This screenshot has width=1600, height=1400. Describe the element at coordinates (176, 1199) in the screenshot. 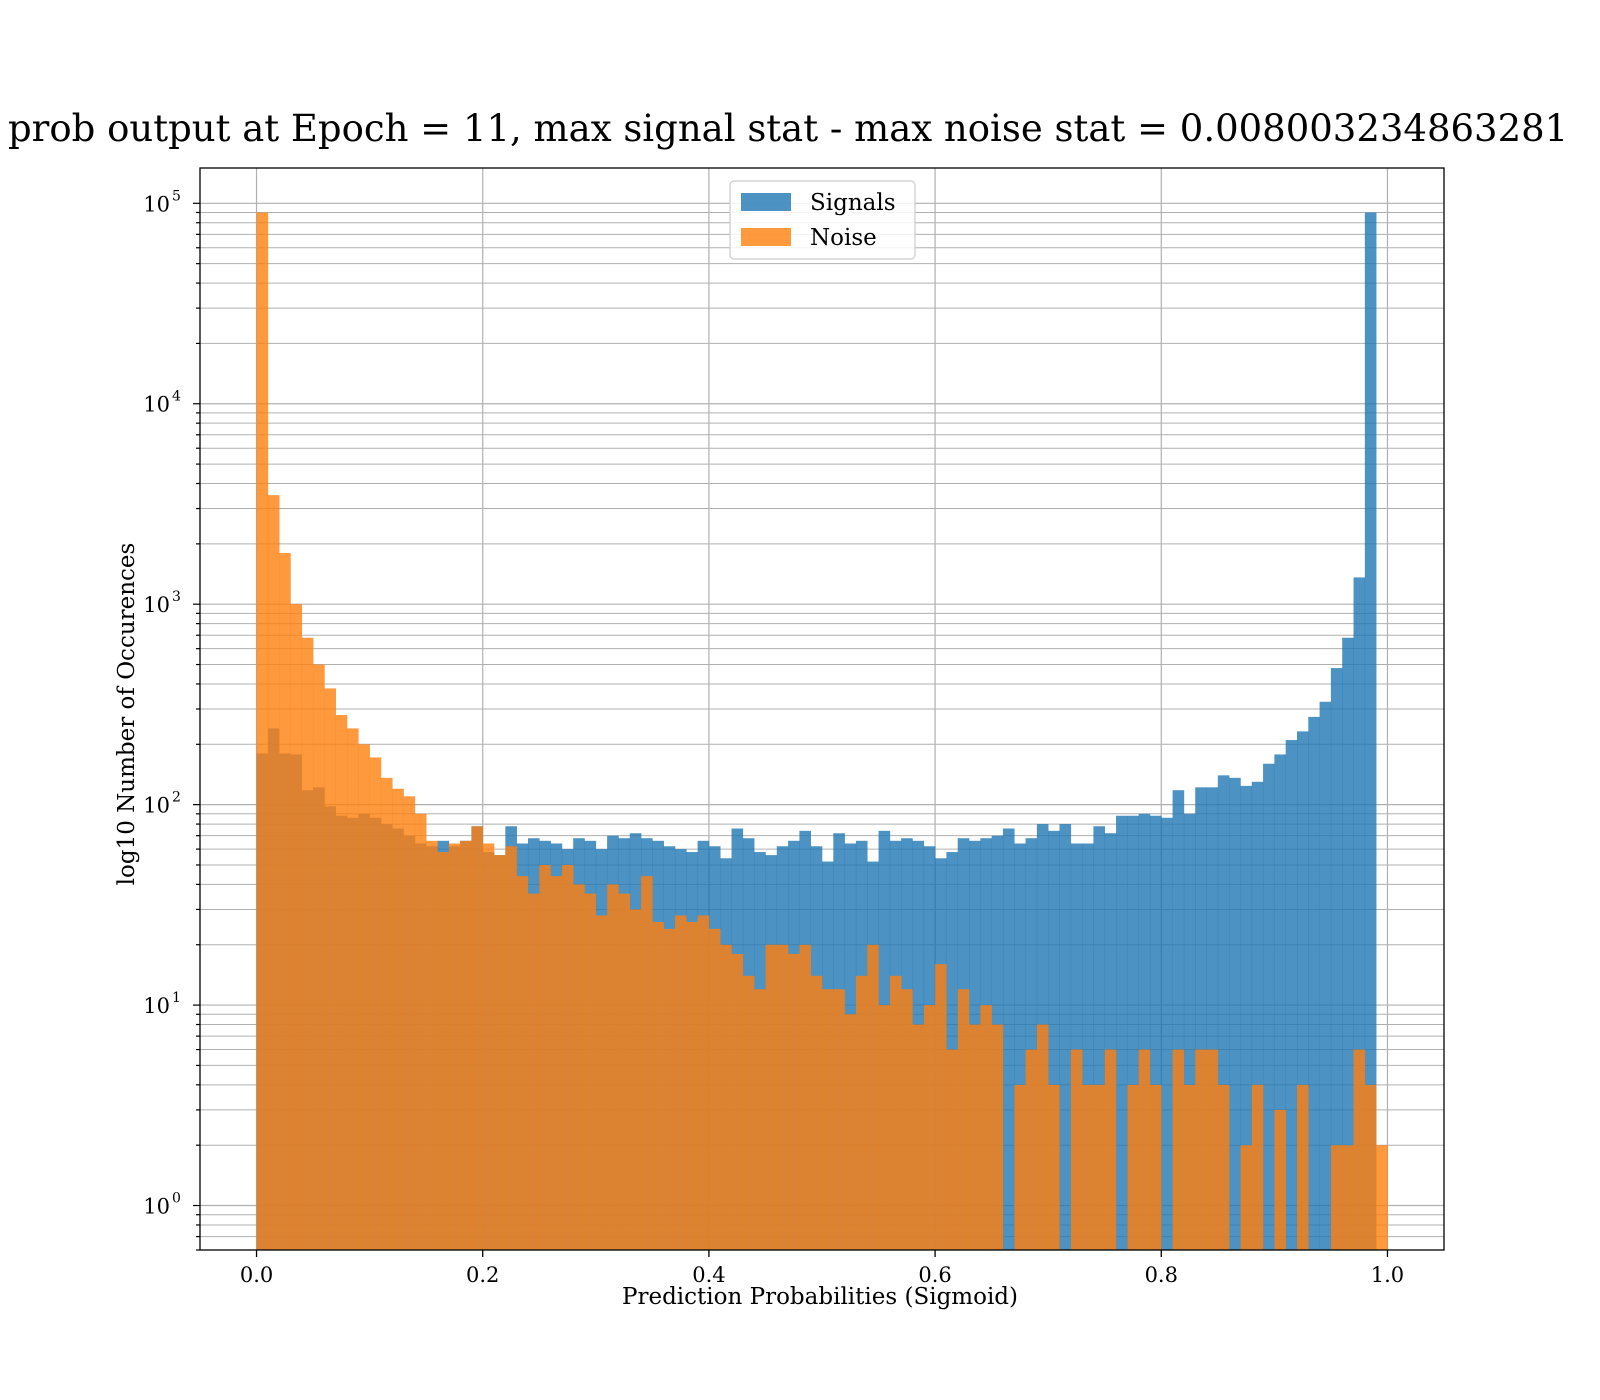

I see `y-tick-exponent: 0` at that location.